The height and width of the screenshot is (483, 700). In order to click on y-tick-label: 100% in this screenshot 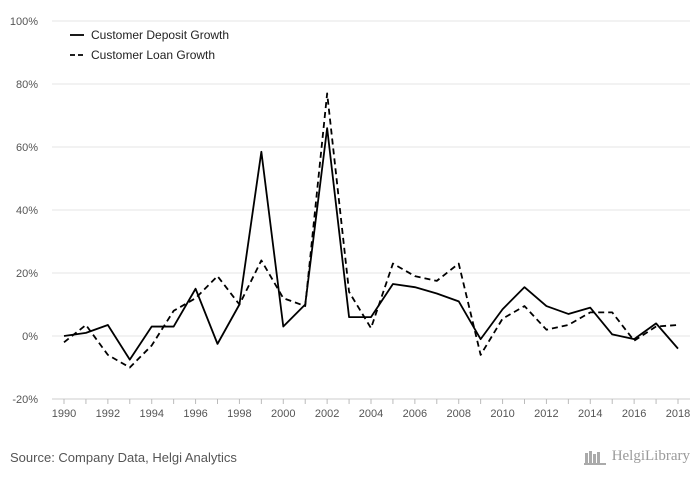, I will do `click(24, 22)`.